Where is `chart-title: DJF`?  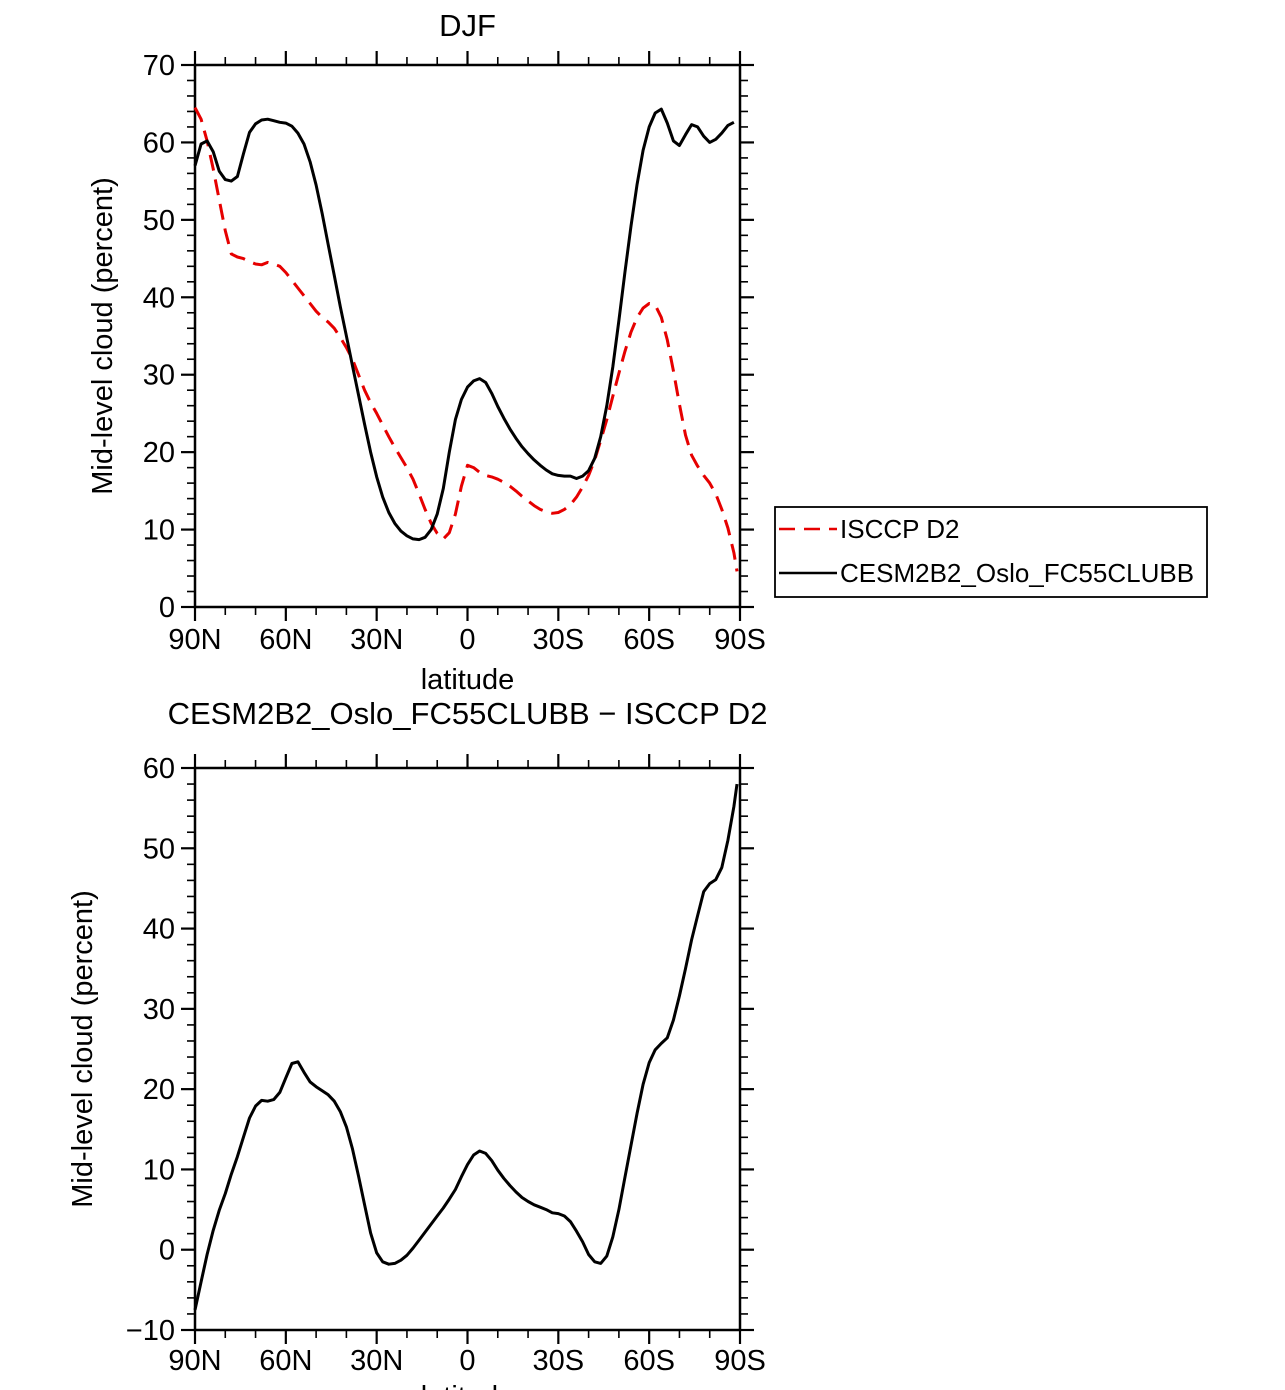 chart-title: DJF is located at coordinates (467, 25).